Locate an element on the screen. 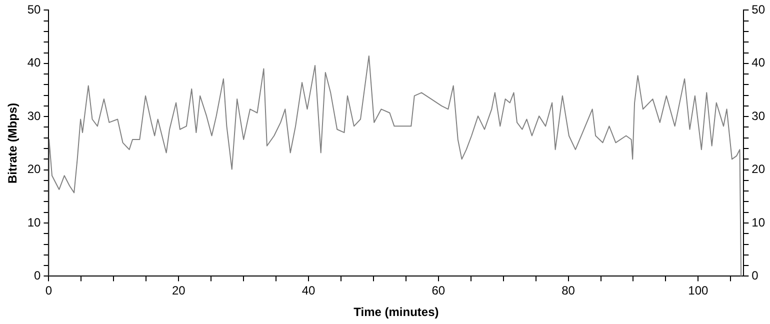 This screenshot has height=324, width=770. x-tick-label: 60 is located at coordinates (439, 291).